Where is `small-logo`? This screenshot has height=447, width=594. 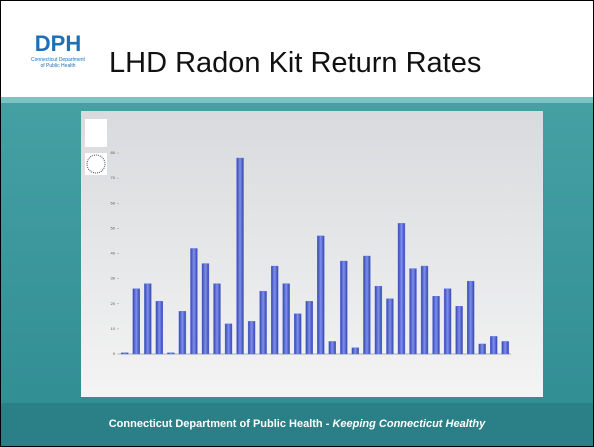 small-logo is located at coordinates (96, 133).